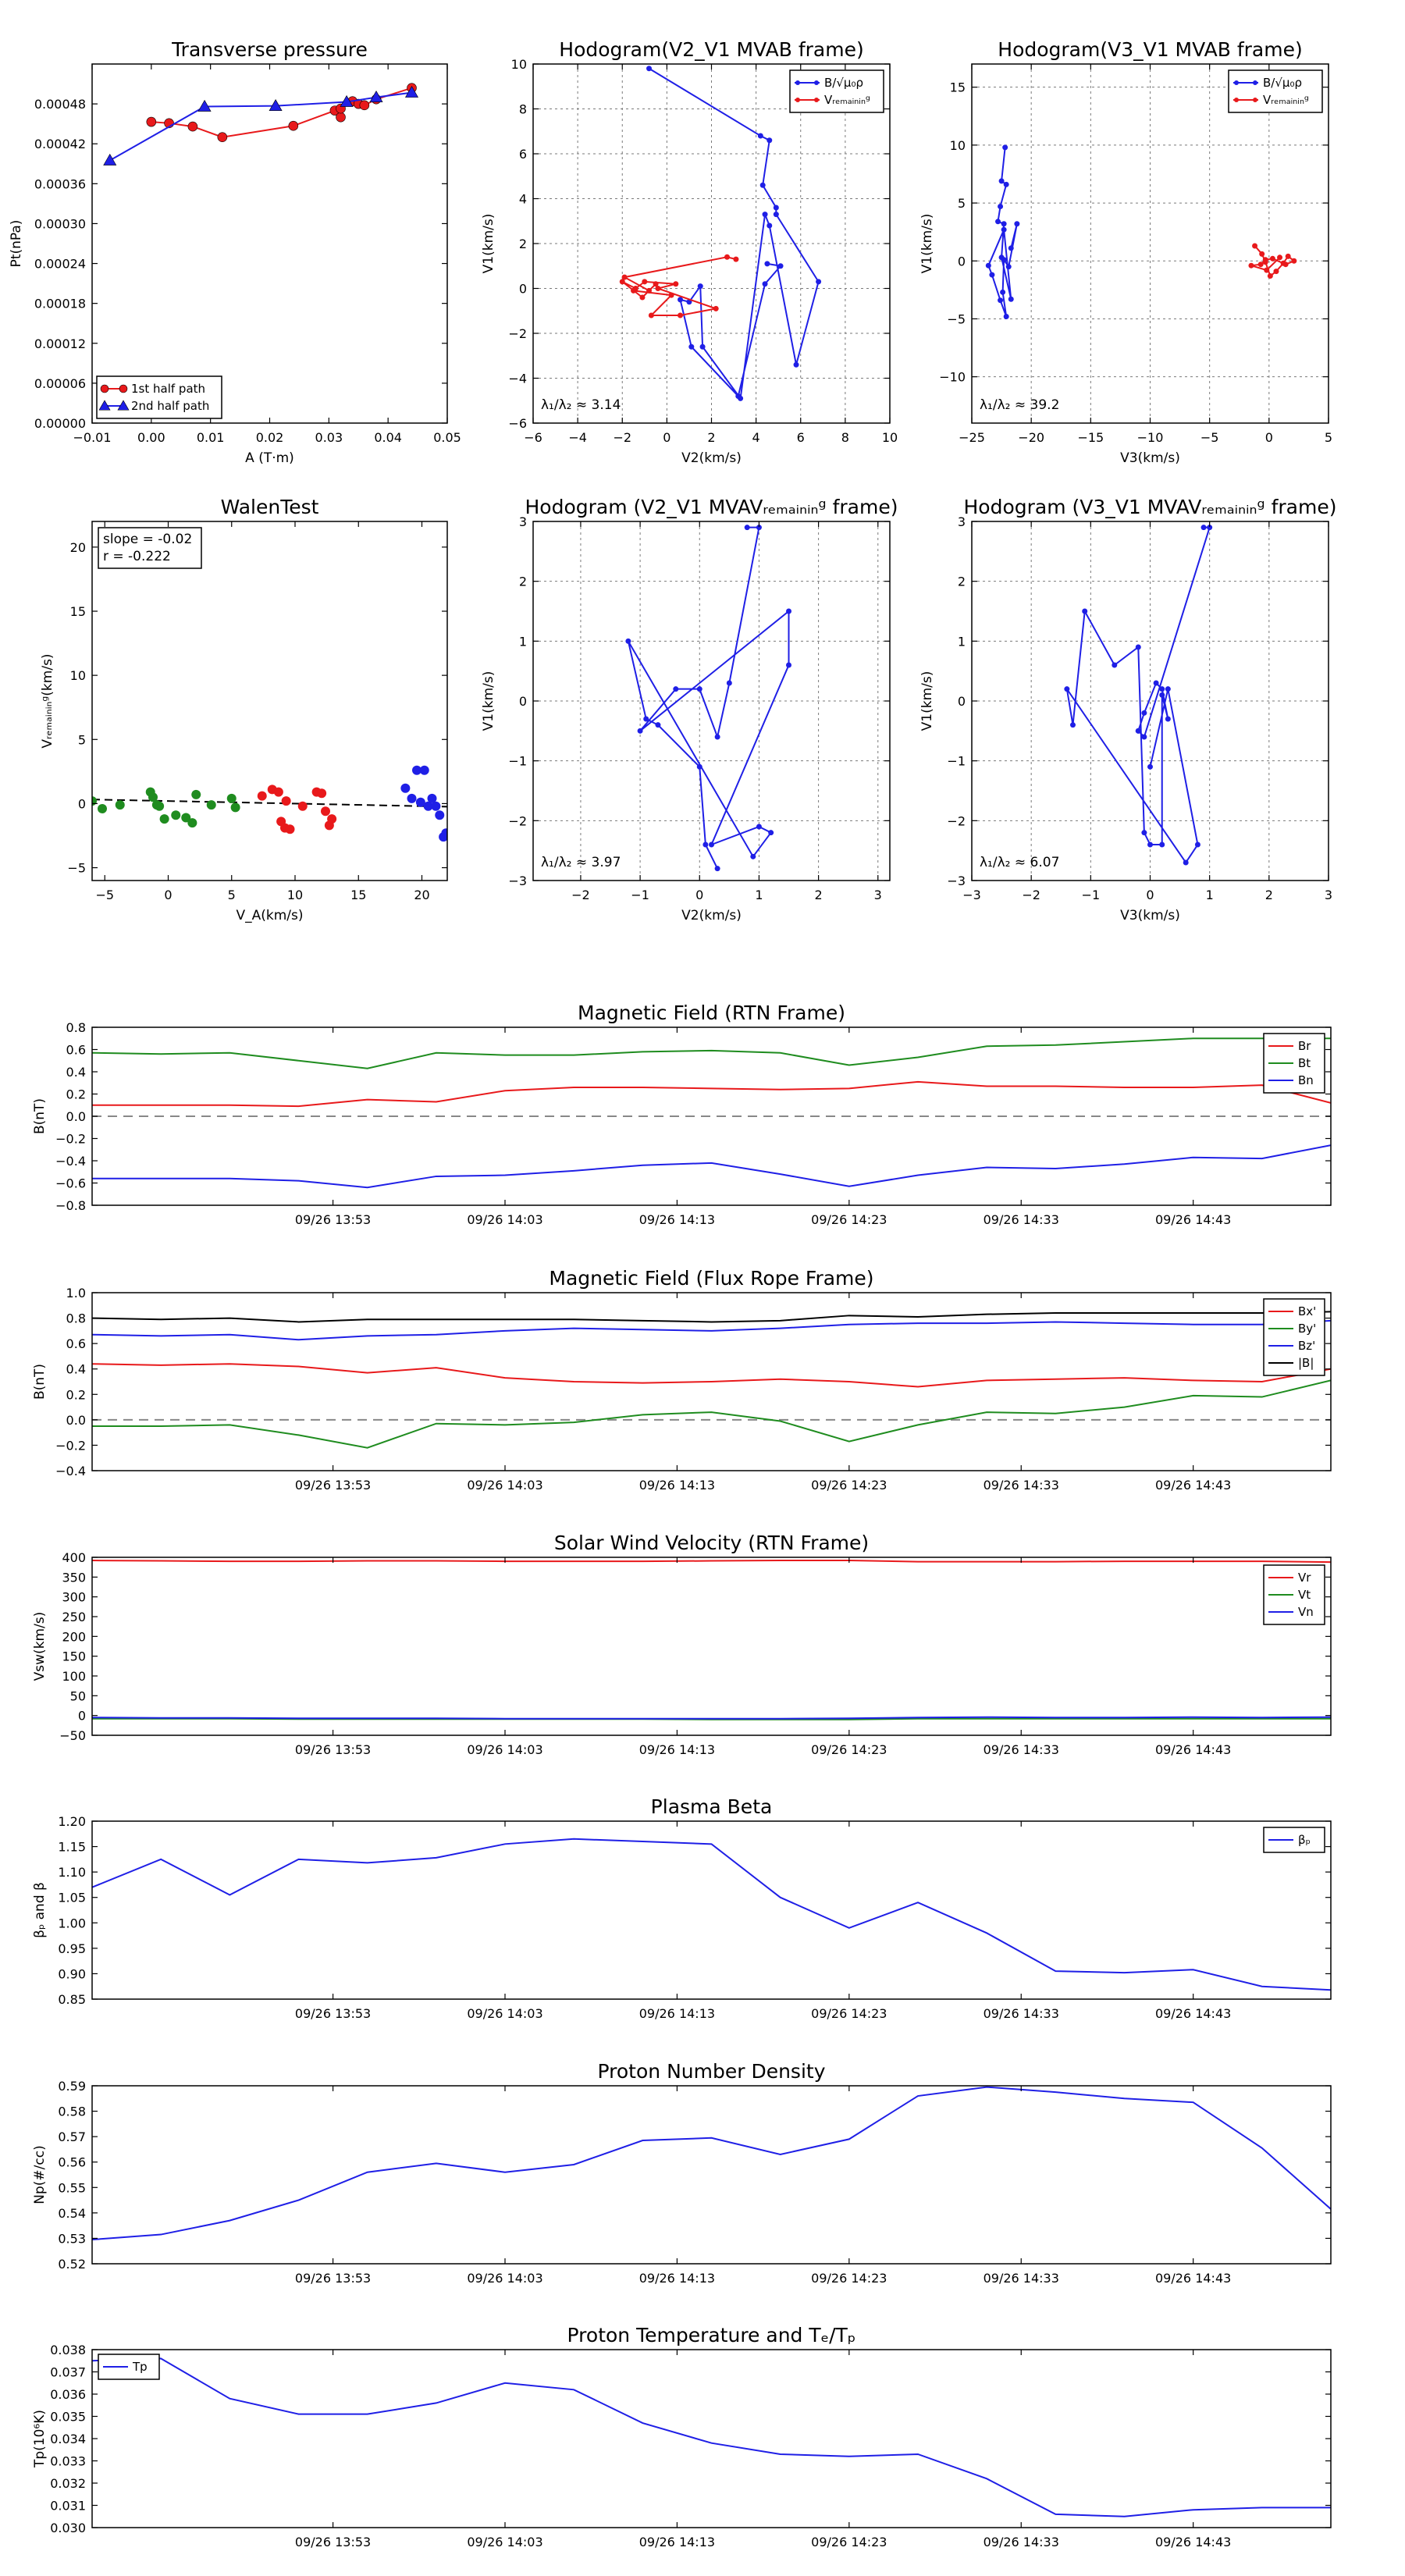 Image resolution: width=1405 pixels, height=2576 pixels. I want to click on y-tick-label: 100, so click(74, 1677).